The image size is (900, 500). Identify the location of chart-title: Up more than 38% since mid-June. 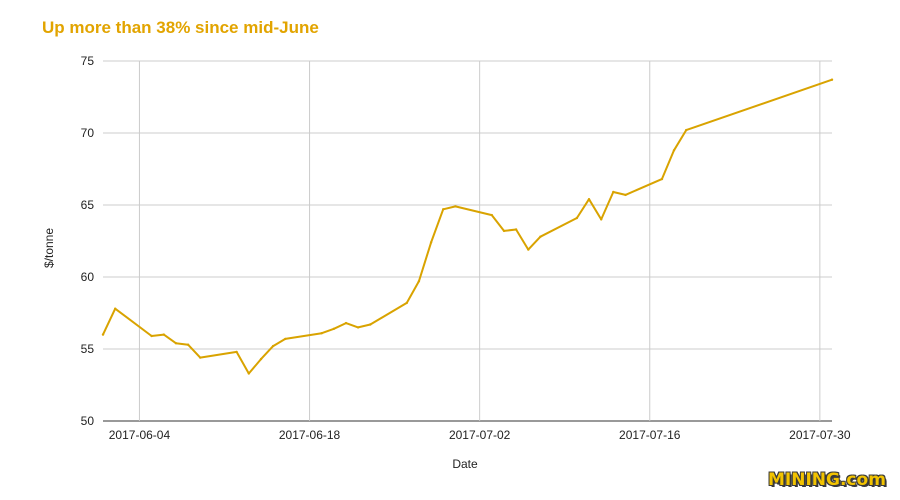
(180, 27).